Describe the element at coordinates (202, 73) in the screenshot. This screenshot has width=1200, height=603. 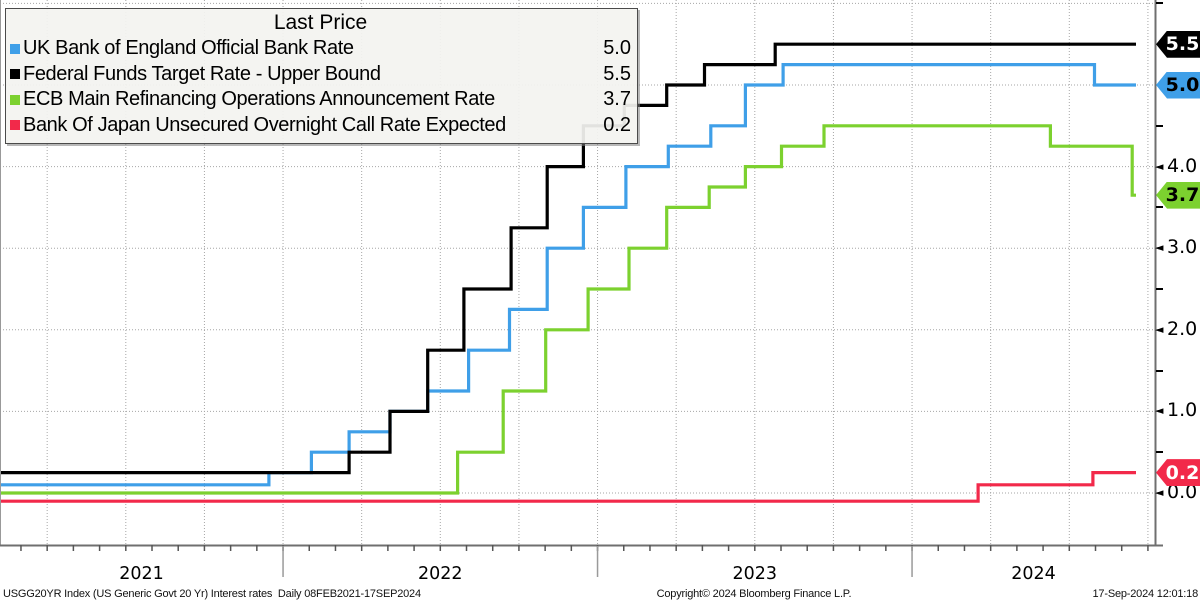
I see `legend-item-label: Federal Funds Target Rate - Upper Bound` at that location.